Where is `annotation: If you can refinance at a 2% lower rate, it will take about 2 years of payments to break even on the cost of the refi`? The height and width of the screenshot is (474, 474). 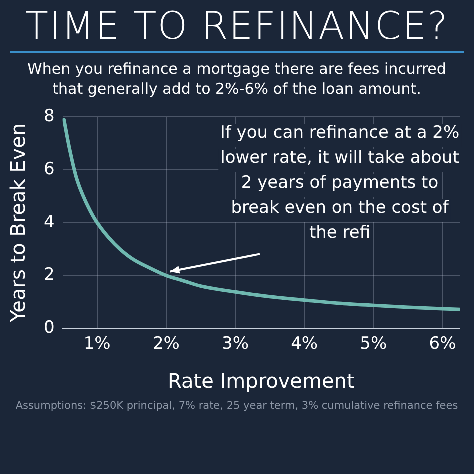 annotation: If you can refinance at a 2% lower rate, it will take about 2 years of payments to break even on the cost of the refi is located at coordinates (340, 183).